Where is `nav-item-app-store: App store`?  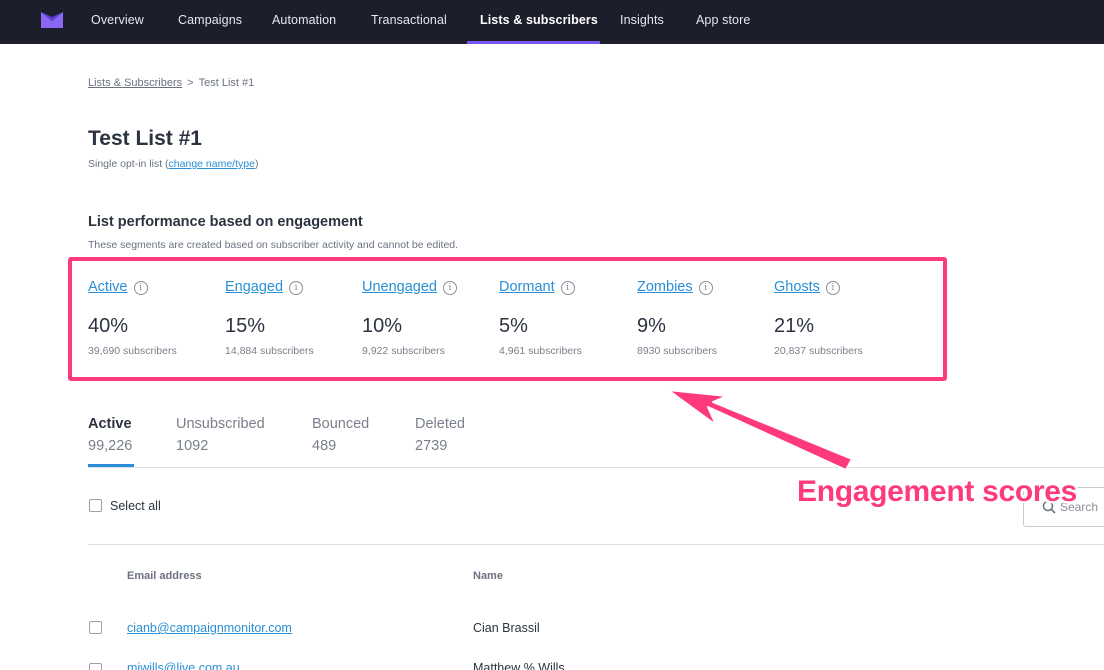
nav-item-app-store: App store is located at coordinates (723, 20).